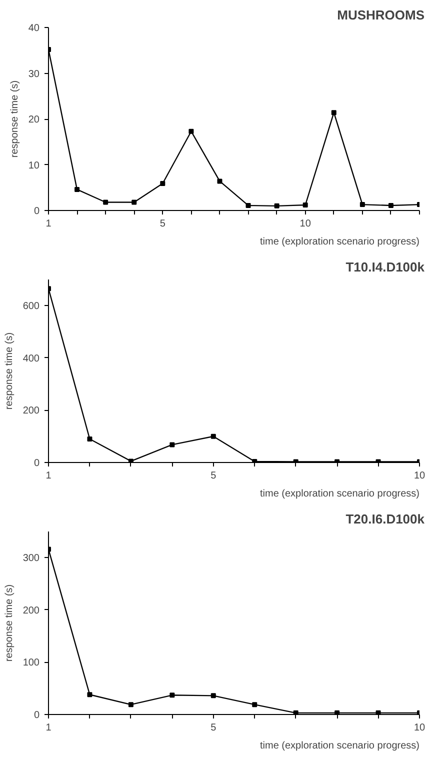 This screenshot has height=758, width=431. Describe the element at coordinates (31, 558) in the screenshot. I see `y-tick-label: 300` at that location.